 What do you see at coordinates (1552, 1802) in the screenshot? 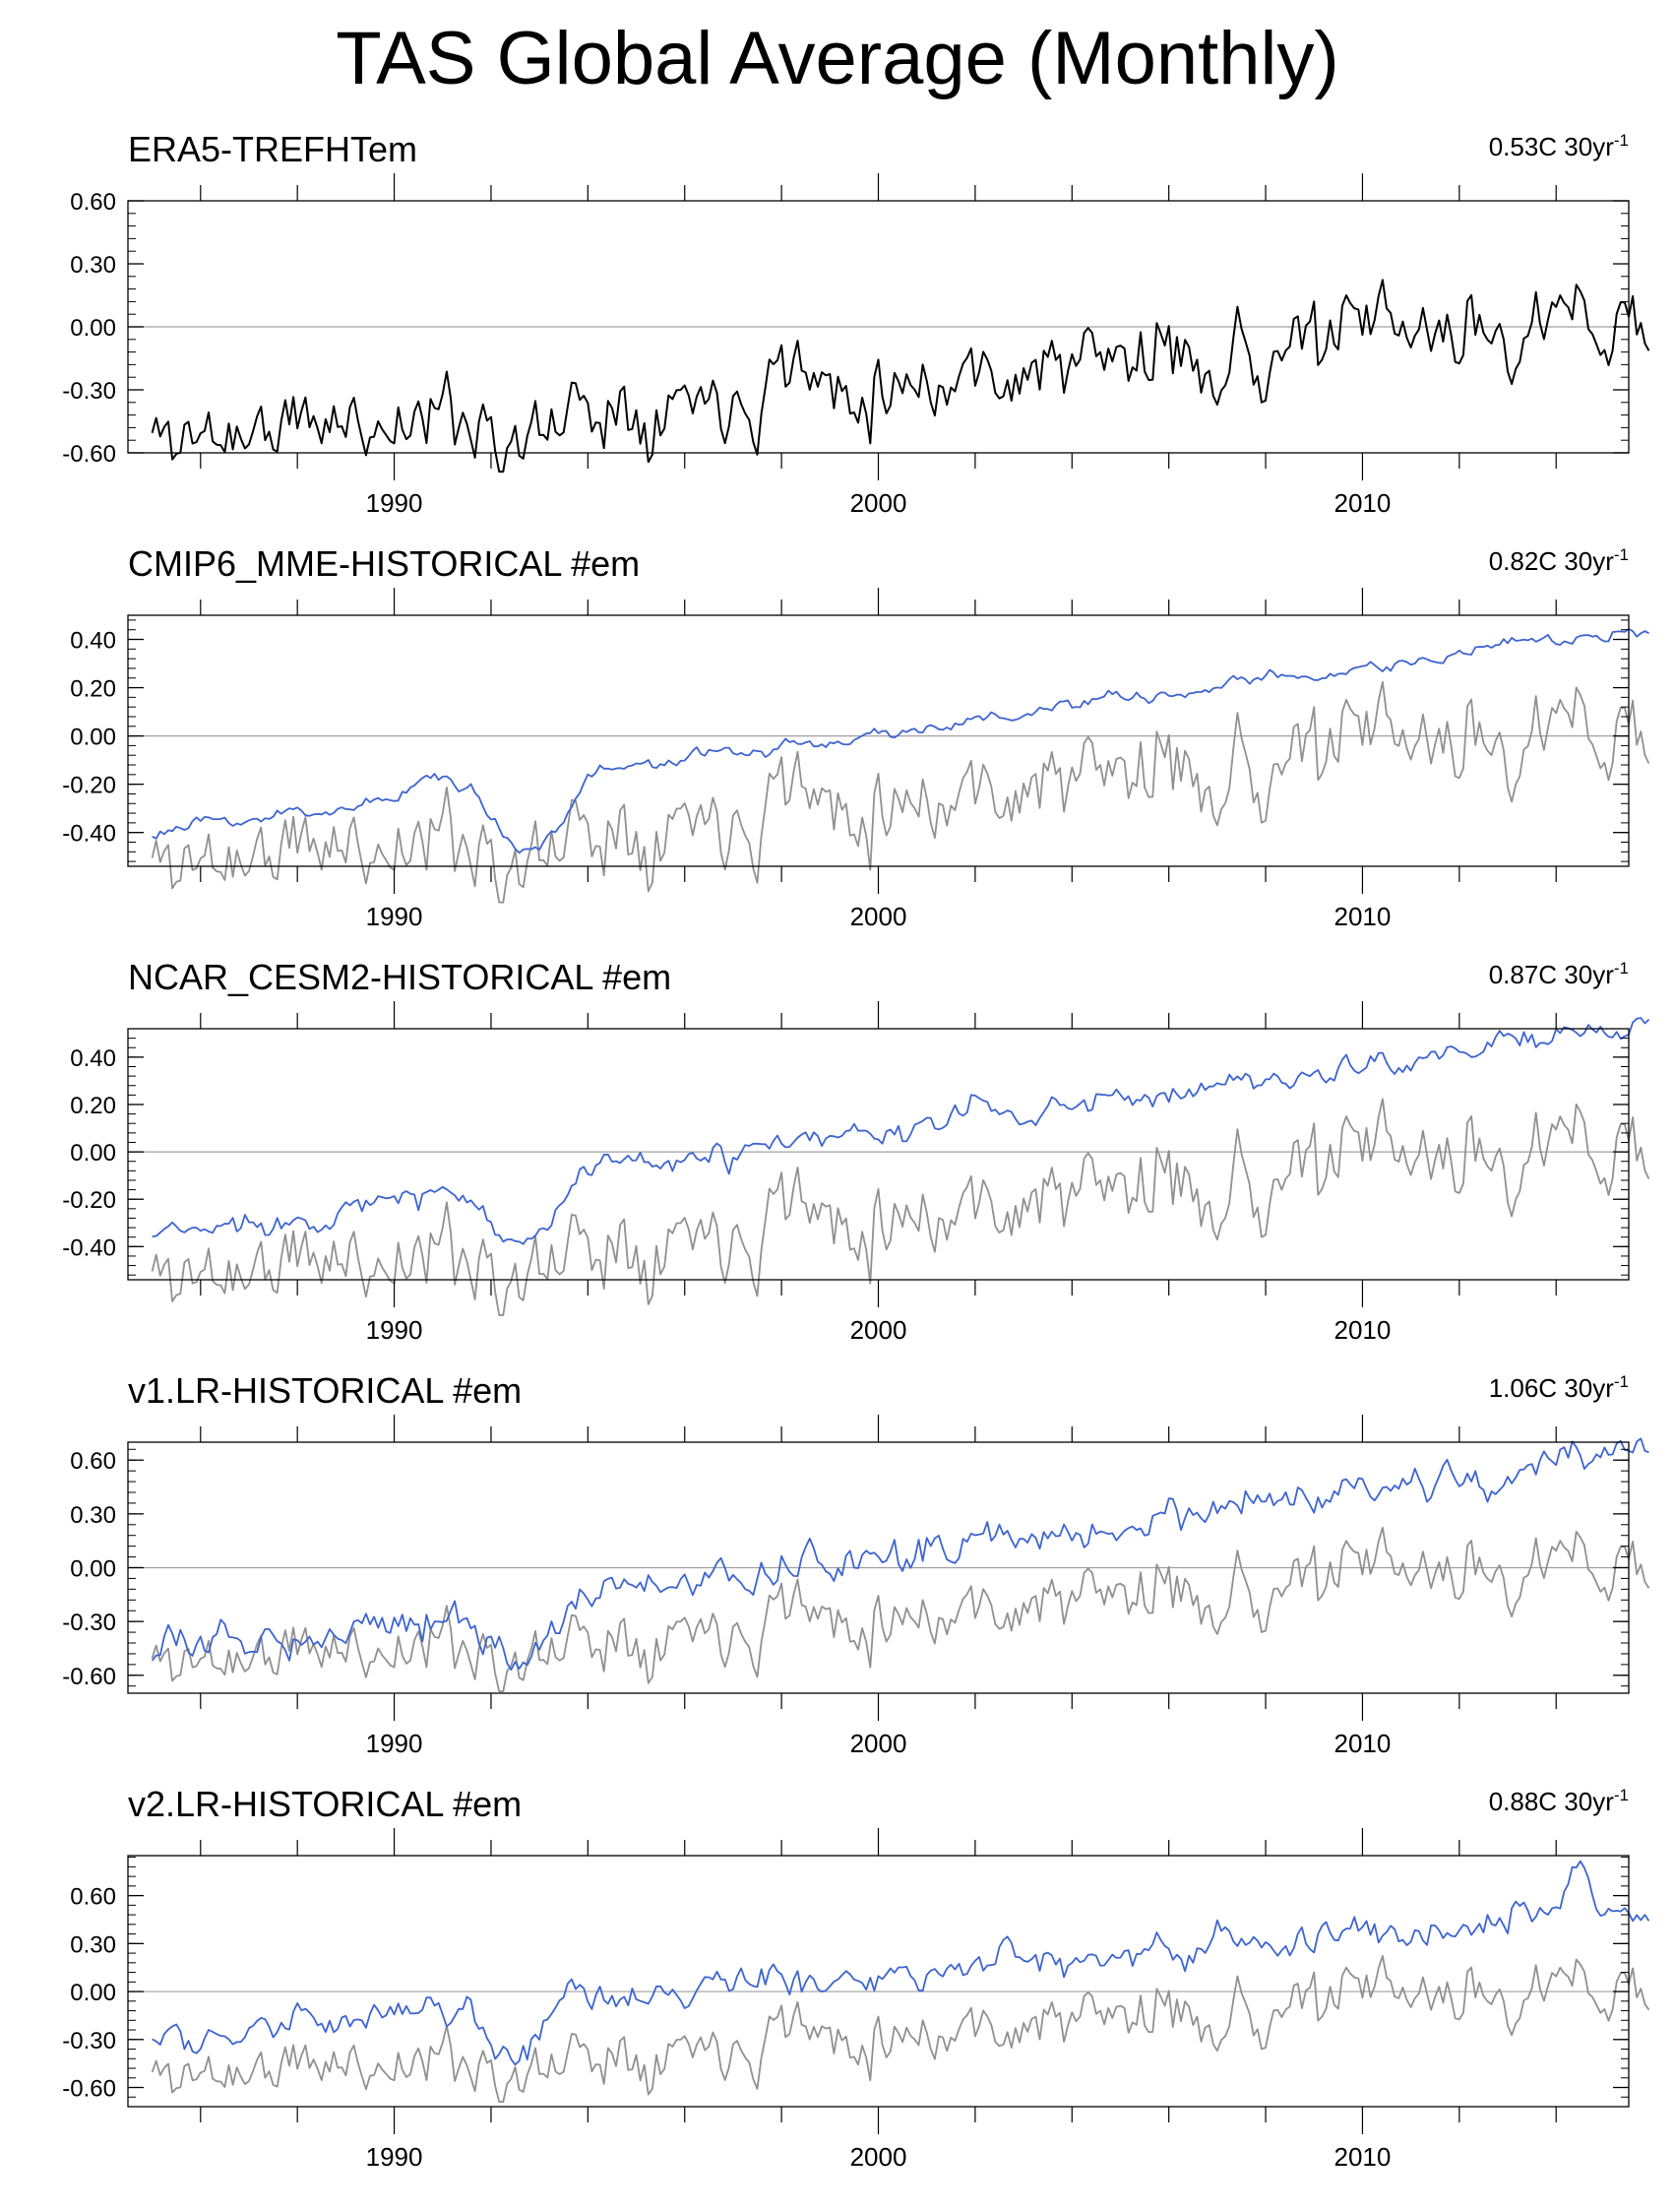
I see `trend-value: 0.88C 30yr` at bounding box center [1552, 1802].